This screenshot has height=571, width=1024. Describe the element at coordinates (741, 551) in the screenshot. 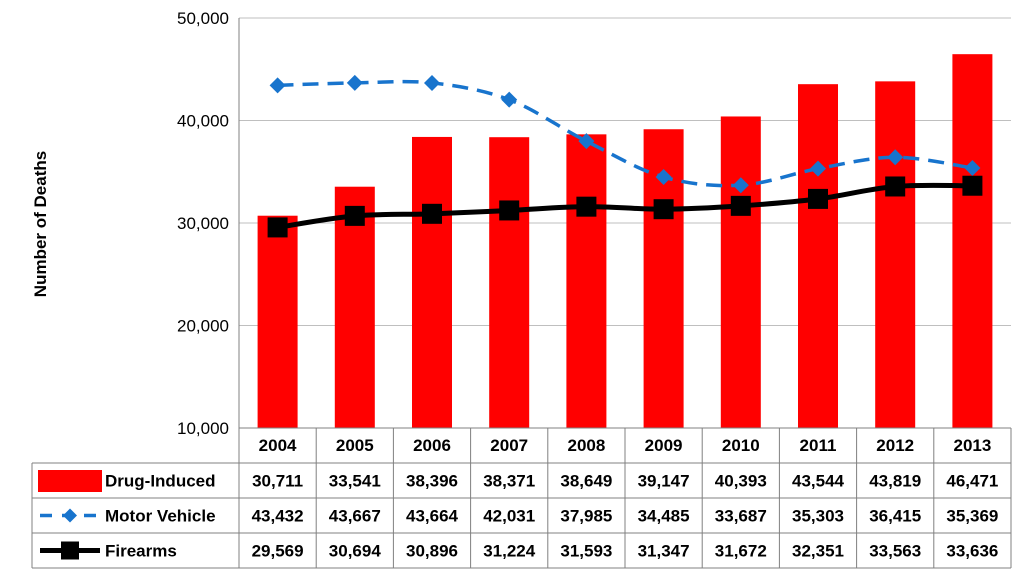

I see `data-label: 31,672` at that location.